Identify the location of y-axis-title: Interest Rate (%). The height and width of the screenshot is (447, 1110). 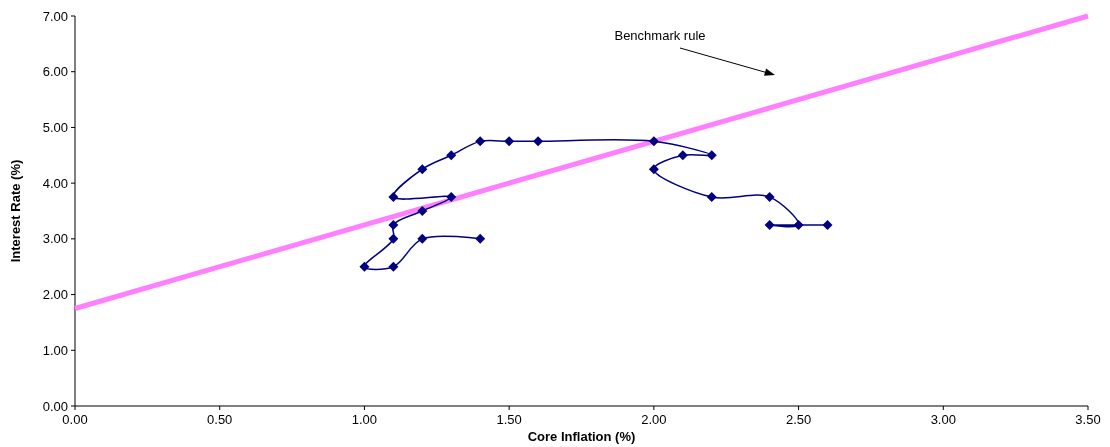
(15, 211).